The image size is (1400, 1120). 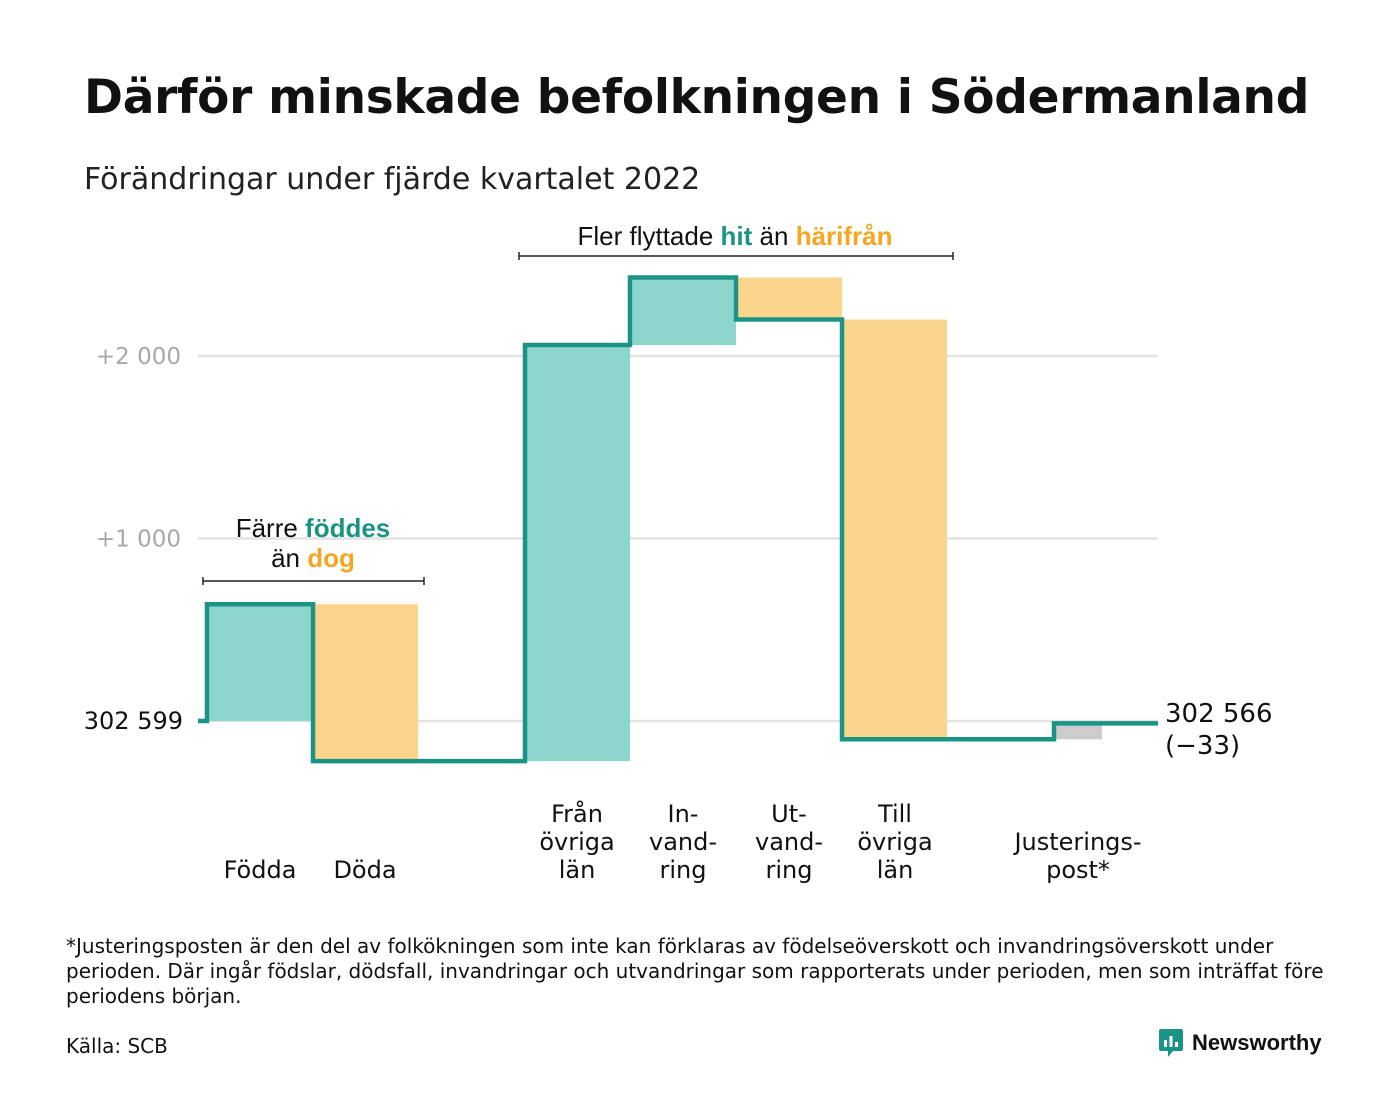 What do you see at coordinates (133, 721) in the screenshot?
I see `start-value-label: 302 599` at bounding box center [133, 721].